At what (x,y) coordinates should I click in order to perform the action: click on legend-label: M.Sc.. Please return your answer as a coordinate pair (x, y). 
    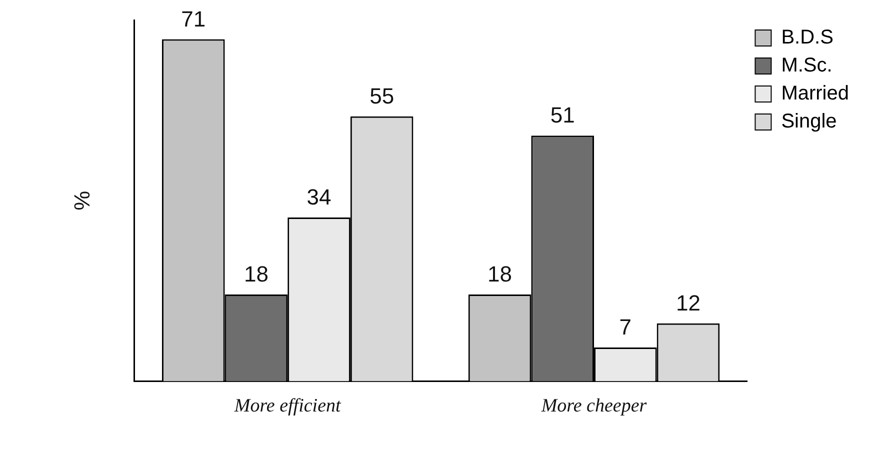
    Looking at the image, I should click on (806, 65).